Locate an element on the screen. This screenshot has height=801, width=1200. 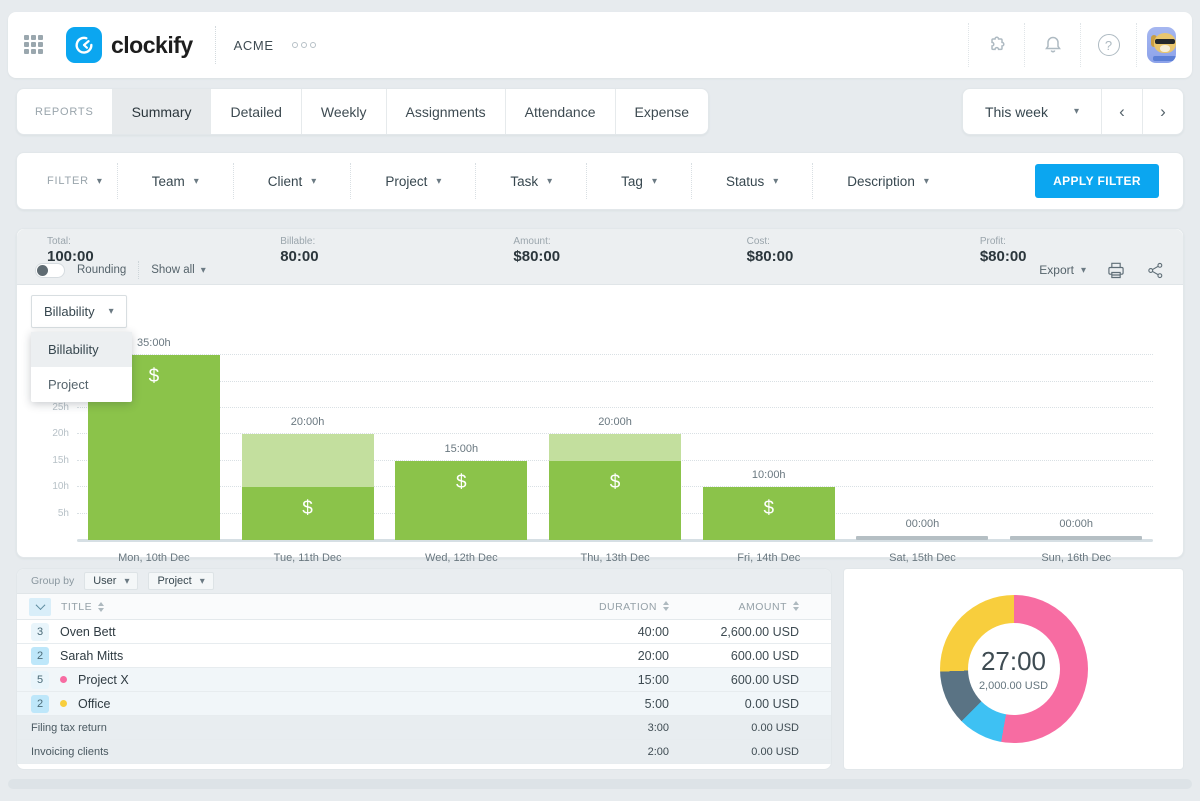
group-by-user-dropdown: User ▾ is located at coordinates (111, 581).